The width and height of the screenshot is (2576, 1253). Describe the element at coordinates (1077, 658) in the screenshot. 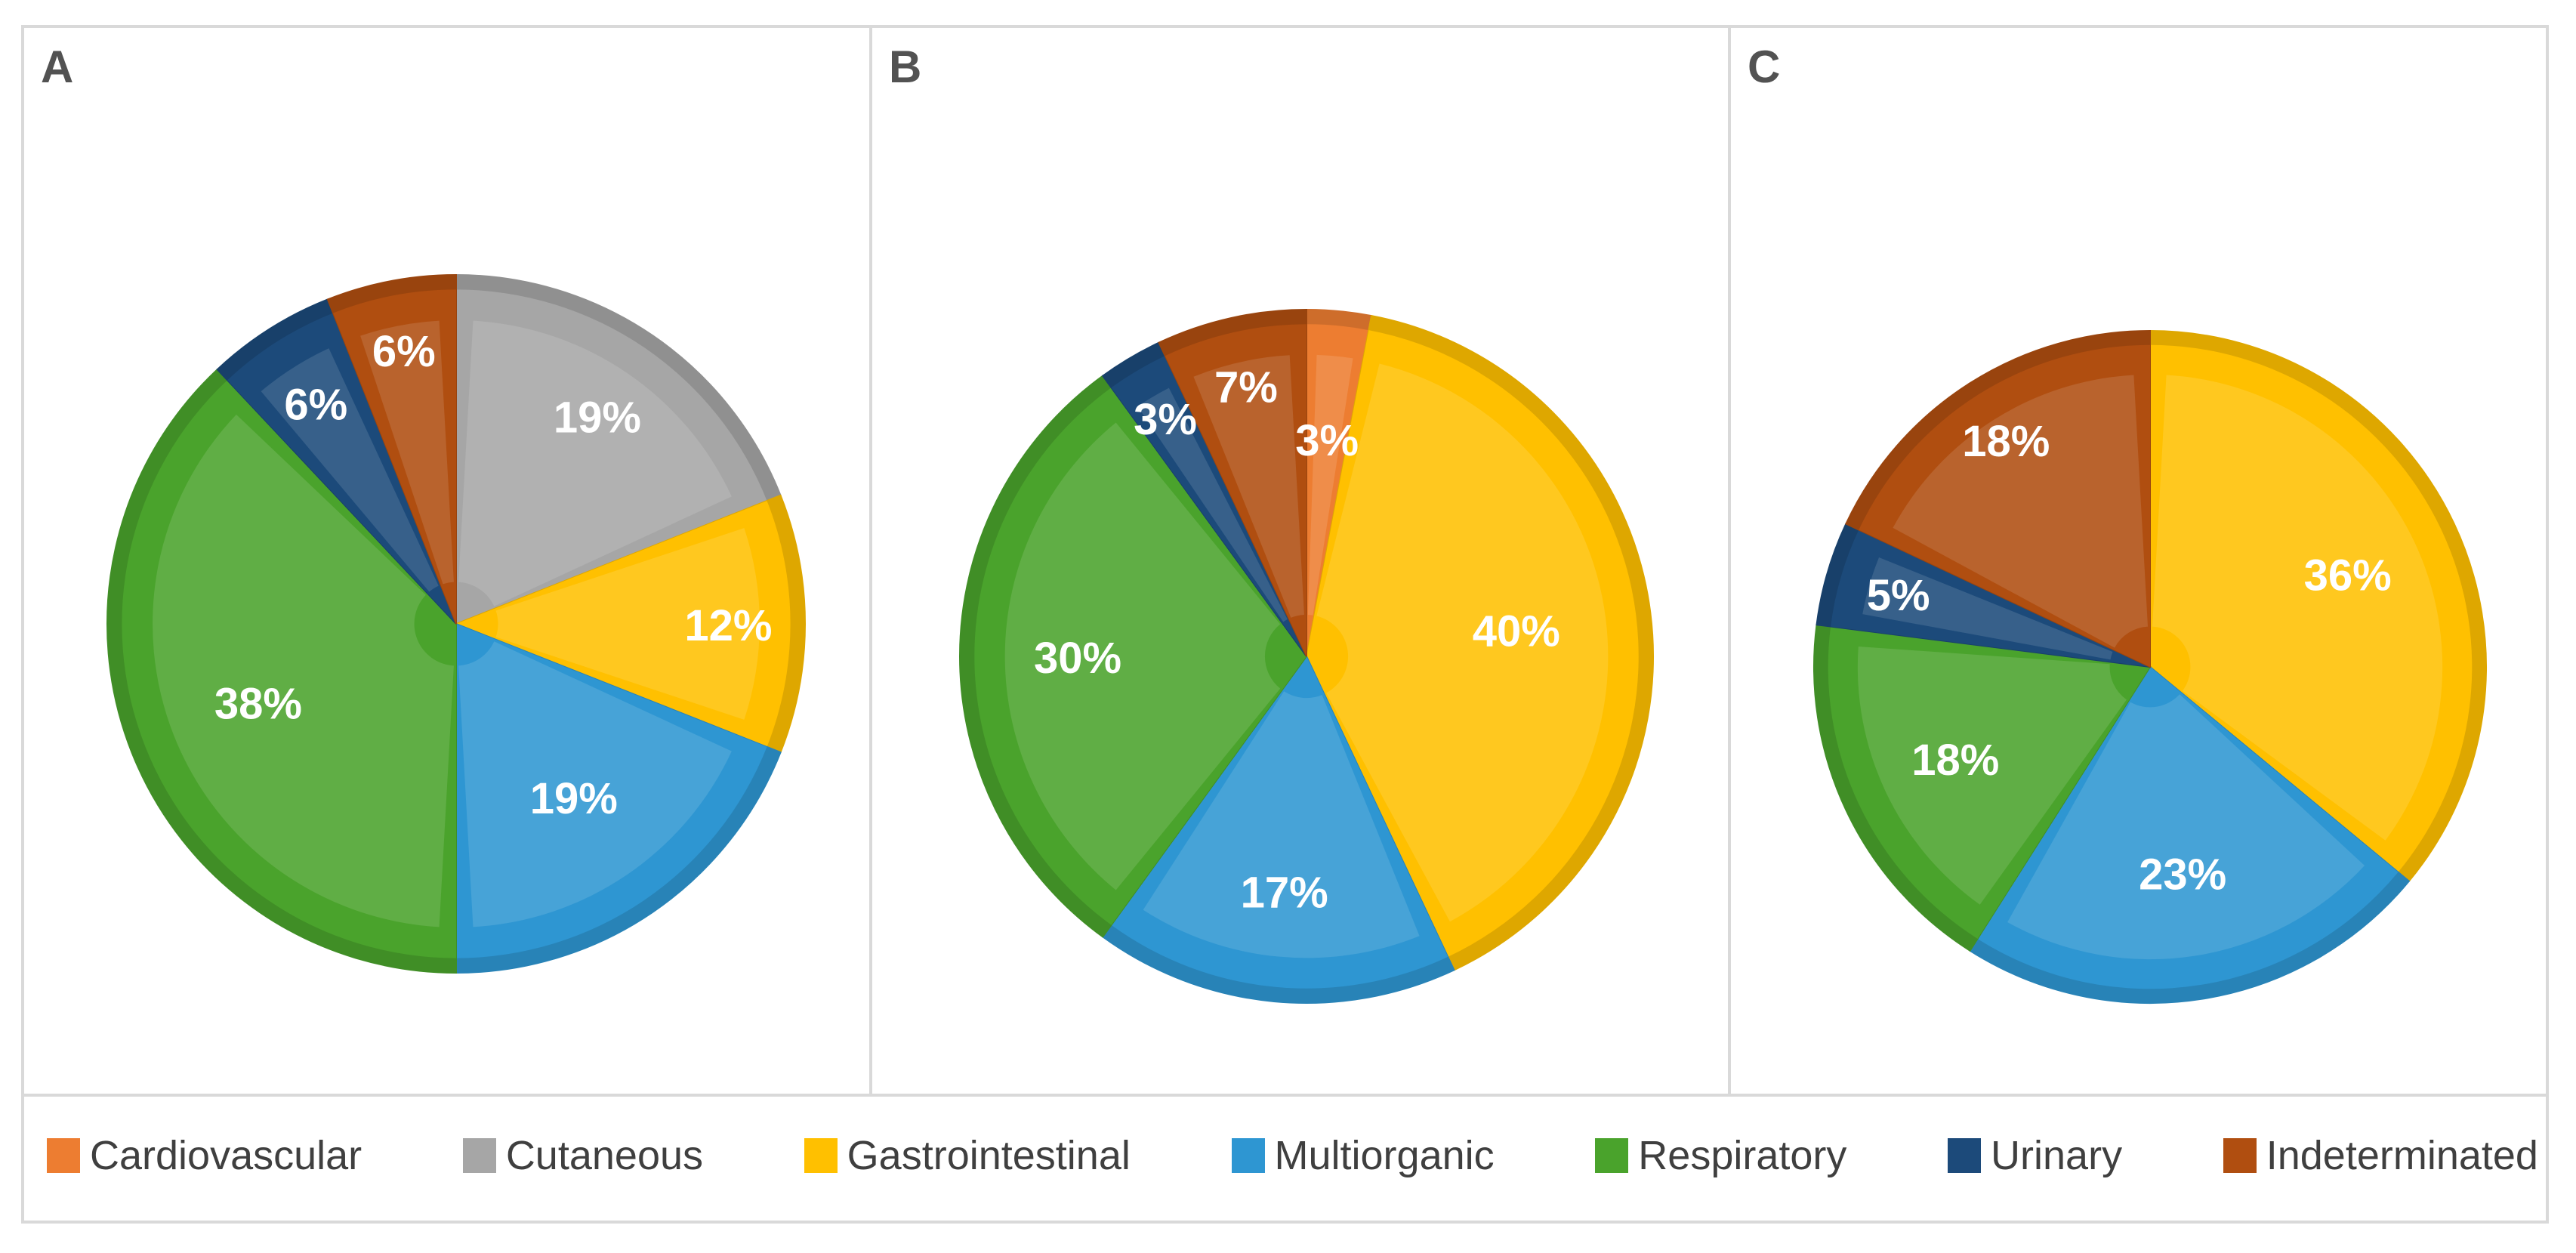

I see `slice-value-label: 30%` at that location.